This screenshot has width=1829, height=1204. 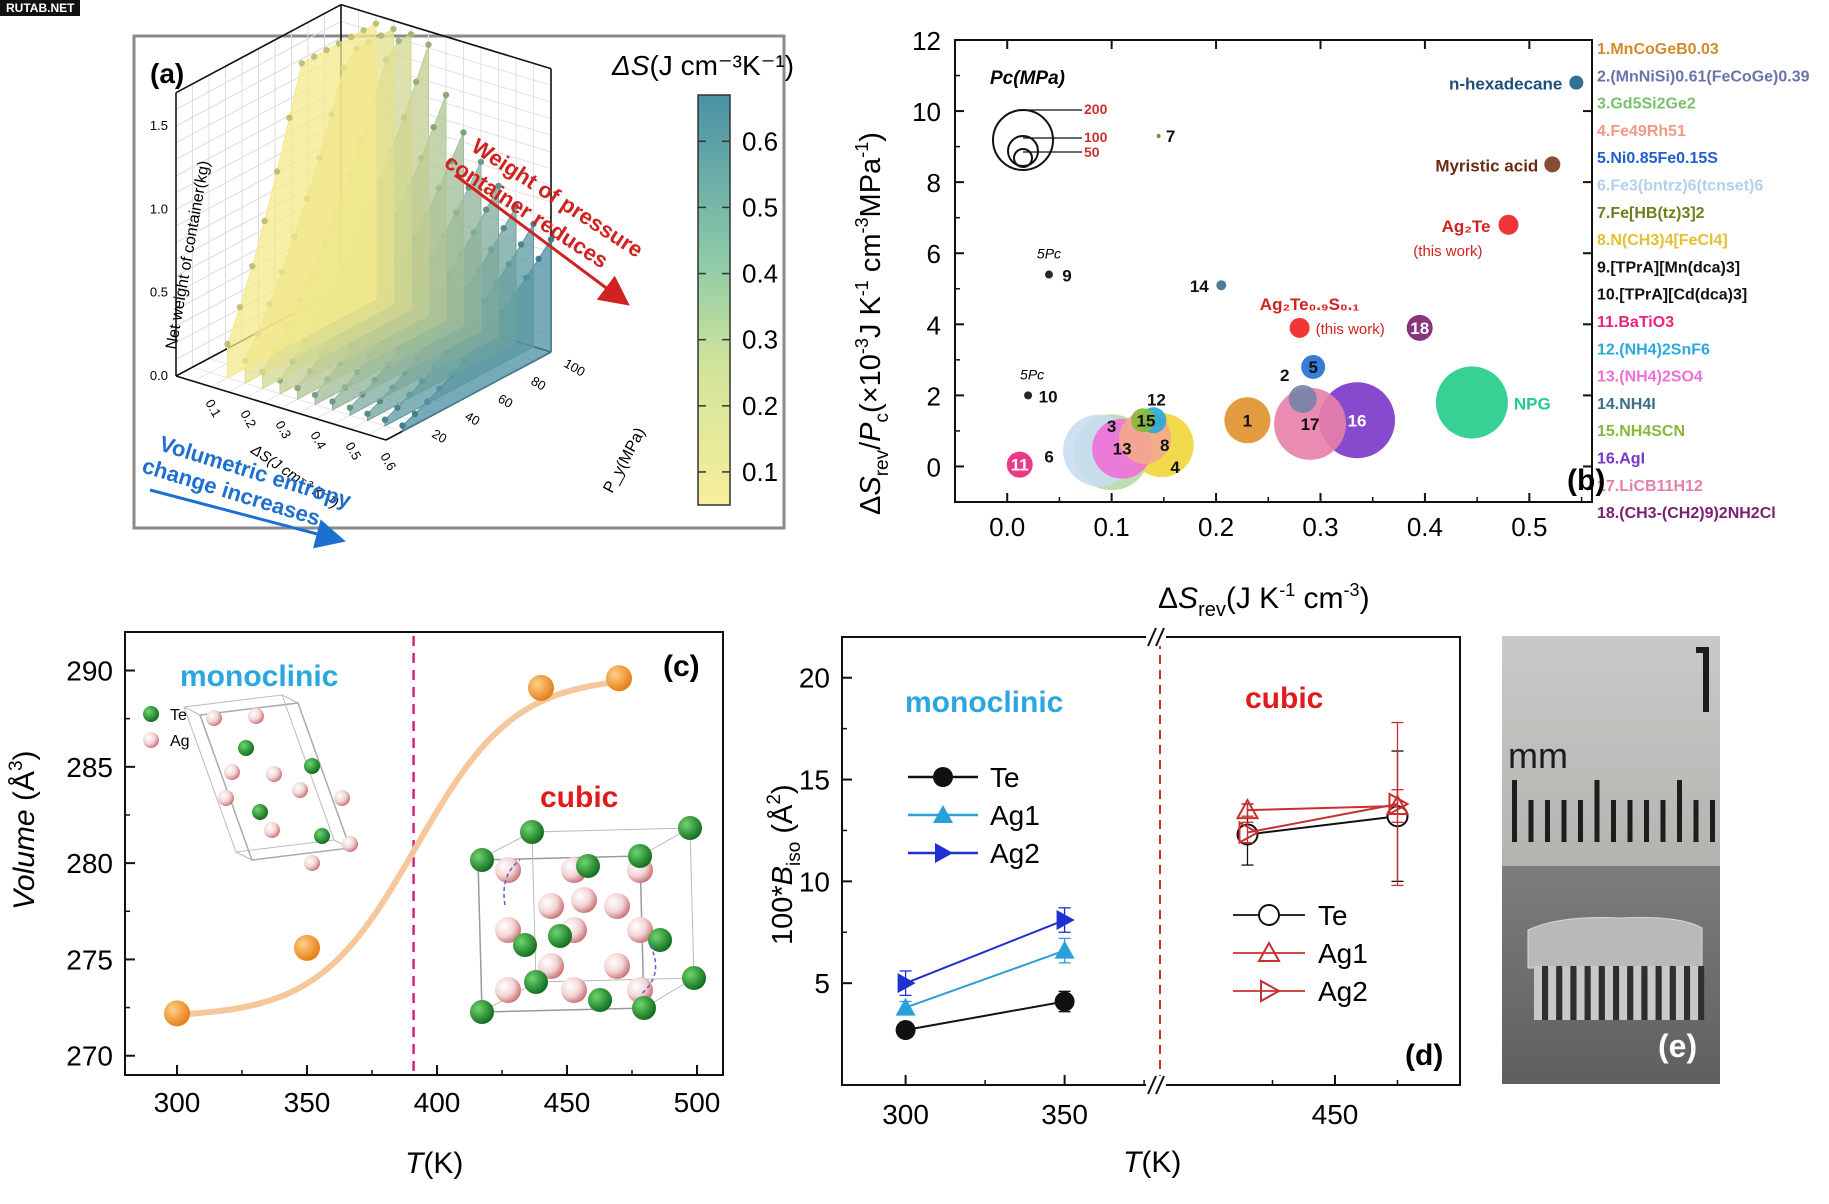 I want to click on legend-entry: 9.[TPrA][Mn(dca)3], so click(x=1668, y=267).